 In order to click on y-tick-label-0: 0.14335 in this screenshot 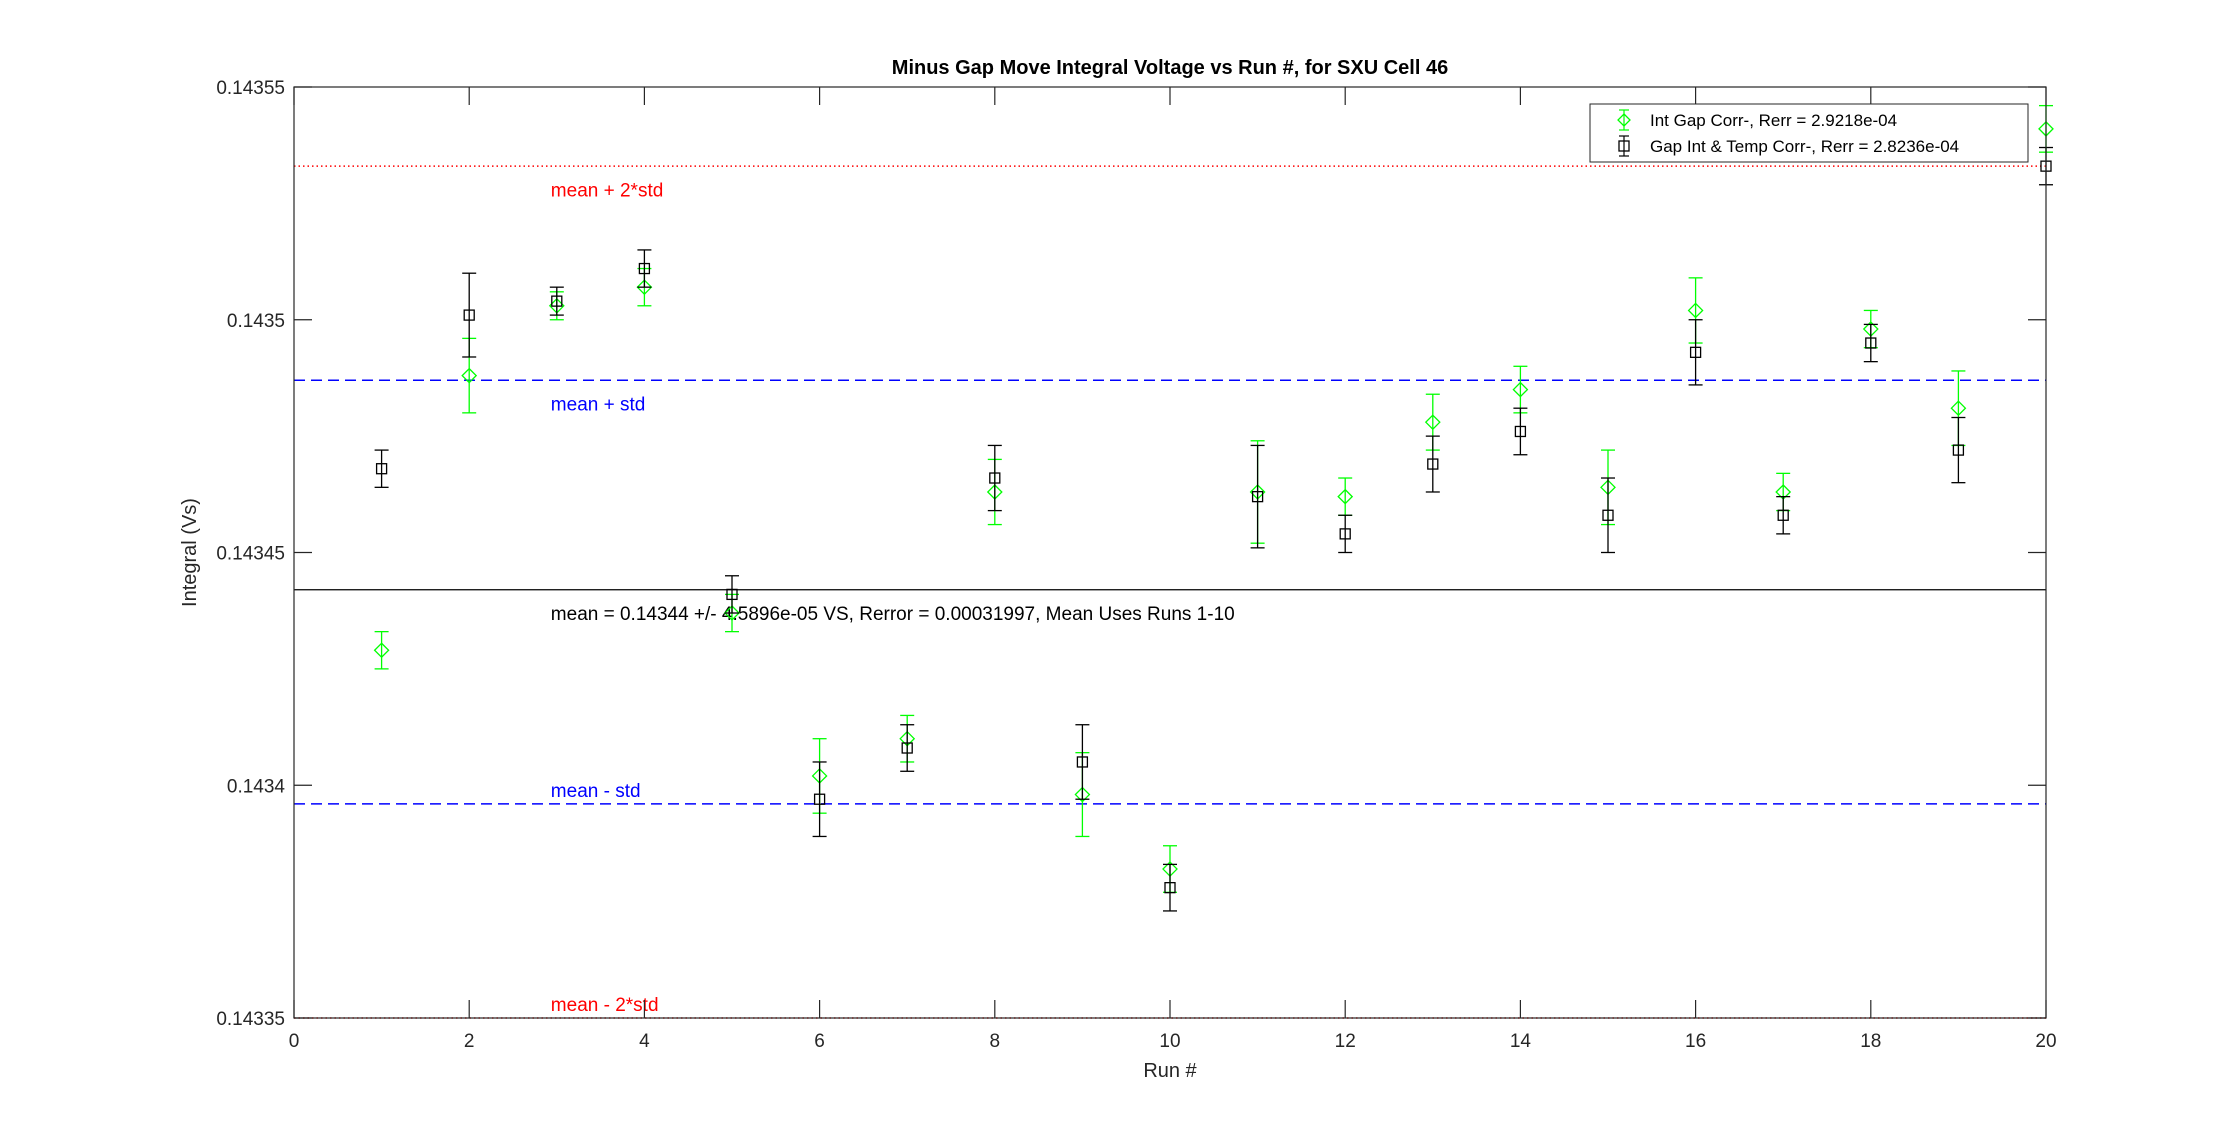, I will do `click(250, 1019)`.